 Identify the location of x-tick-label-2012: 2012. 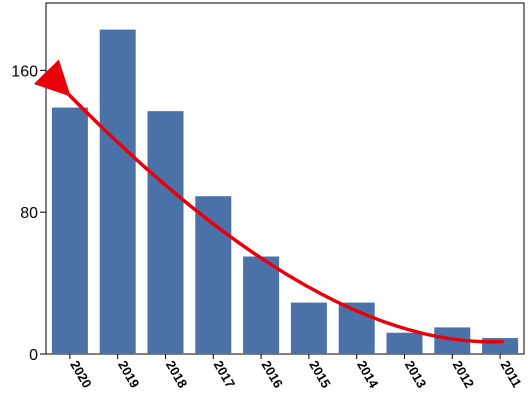
(463, 374).